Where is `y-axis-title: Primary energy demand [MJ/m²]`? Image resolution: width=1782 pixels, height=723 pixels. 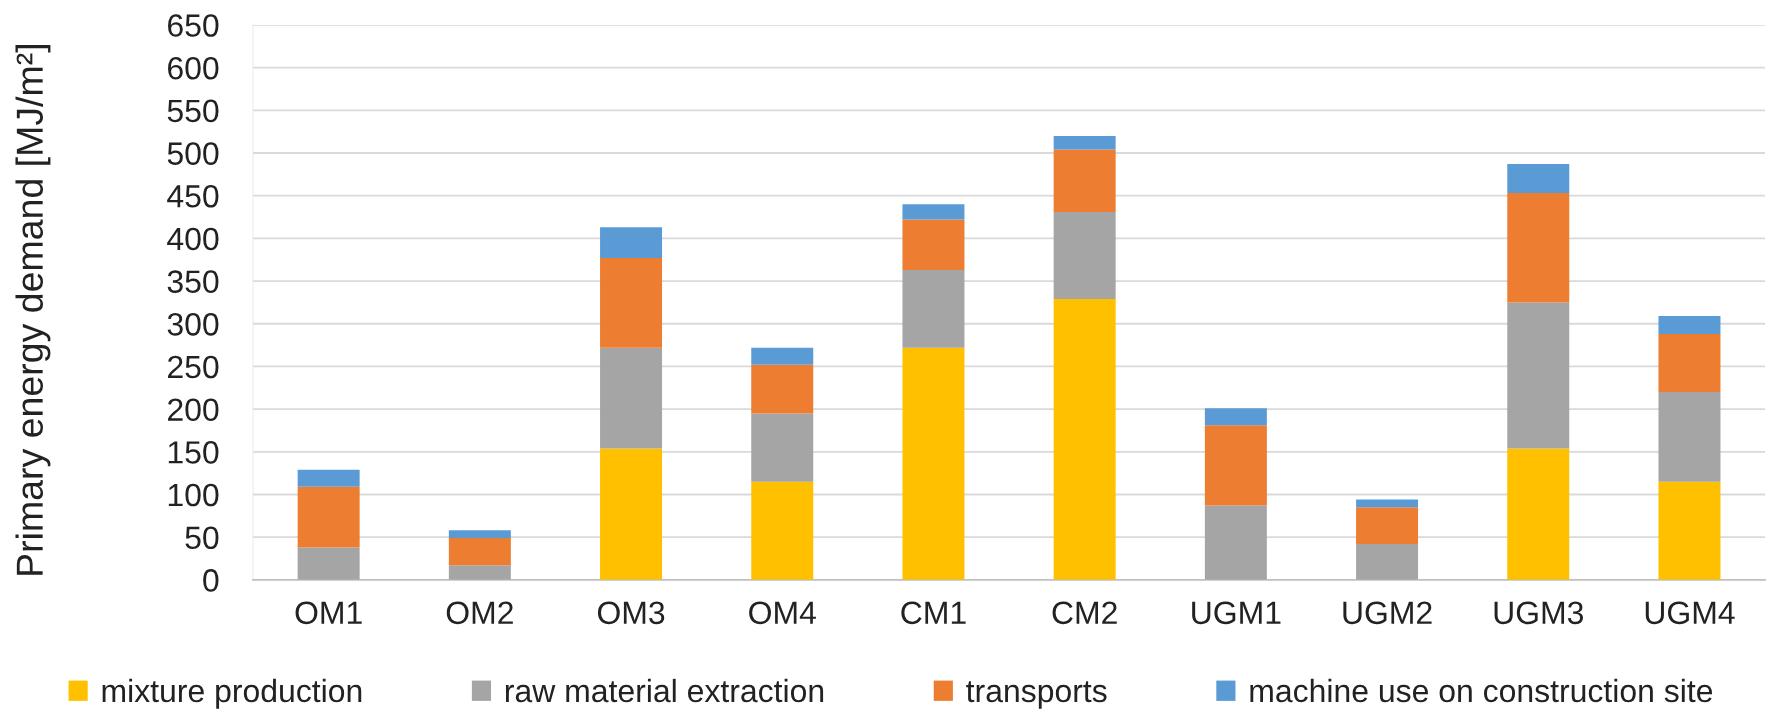 y-axis-title: Primary energy demand [MJ/m²] is located at coordinates (33, 310).